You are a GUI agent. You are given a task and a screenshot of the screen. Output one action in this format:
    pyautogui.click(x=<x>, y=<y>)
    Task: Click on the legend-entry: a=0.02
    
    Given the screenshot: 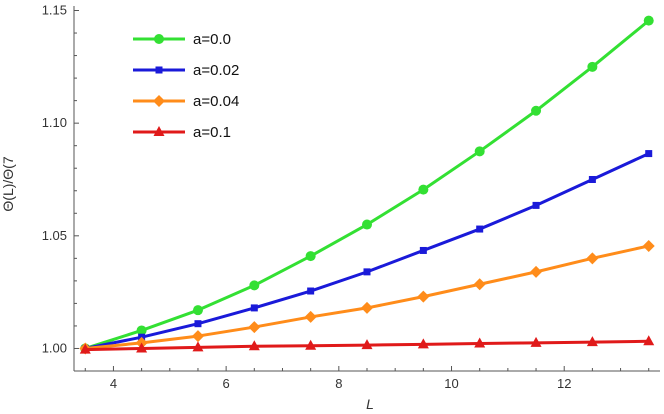 What is the action you would take?
    pyautogui.click(x=186, y=70)
    